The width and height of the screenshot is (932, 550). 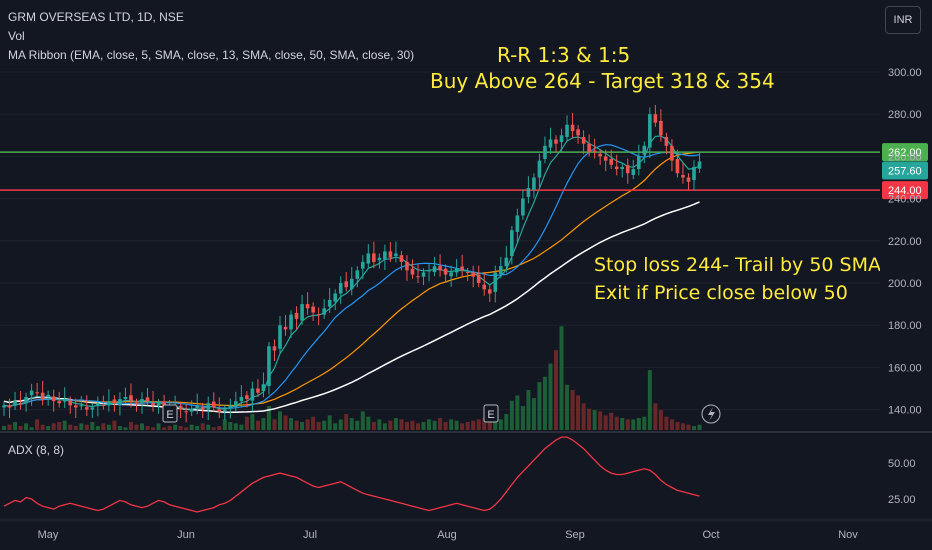 What do you see at coordinates (464, 171) in the screenshot?
I see `horizontal-levels: 262.00 244.00 257.60` at bounding box center [464, 171].